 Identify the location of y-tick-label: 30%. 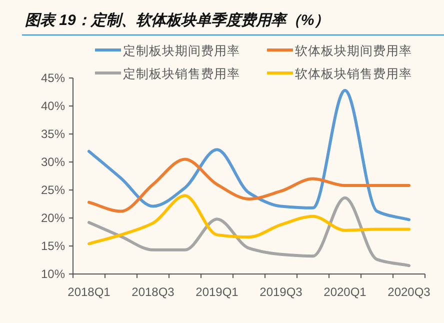
(53, 162).